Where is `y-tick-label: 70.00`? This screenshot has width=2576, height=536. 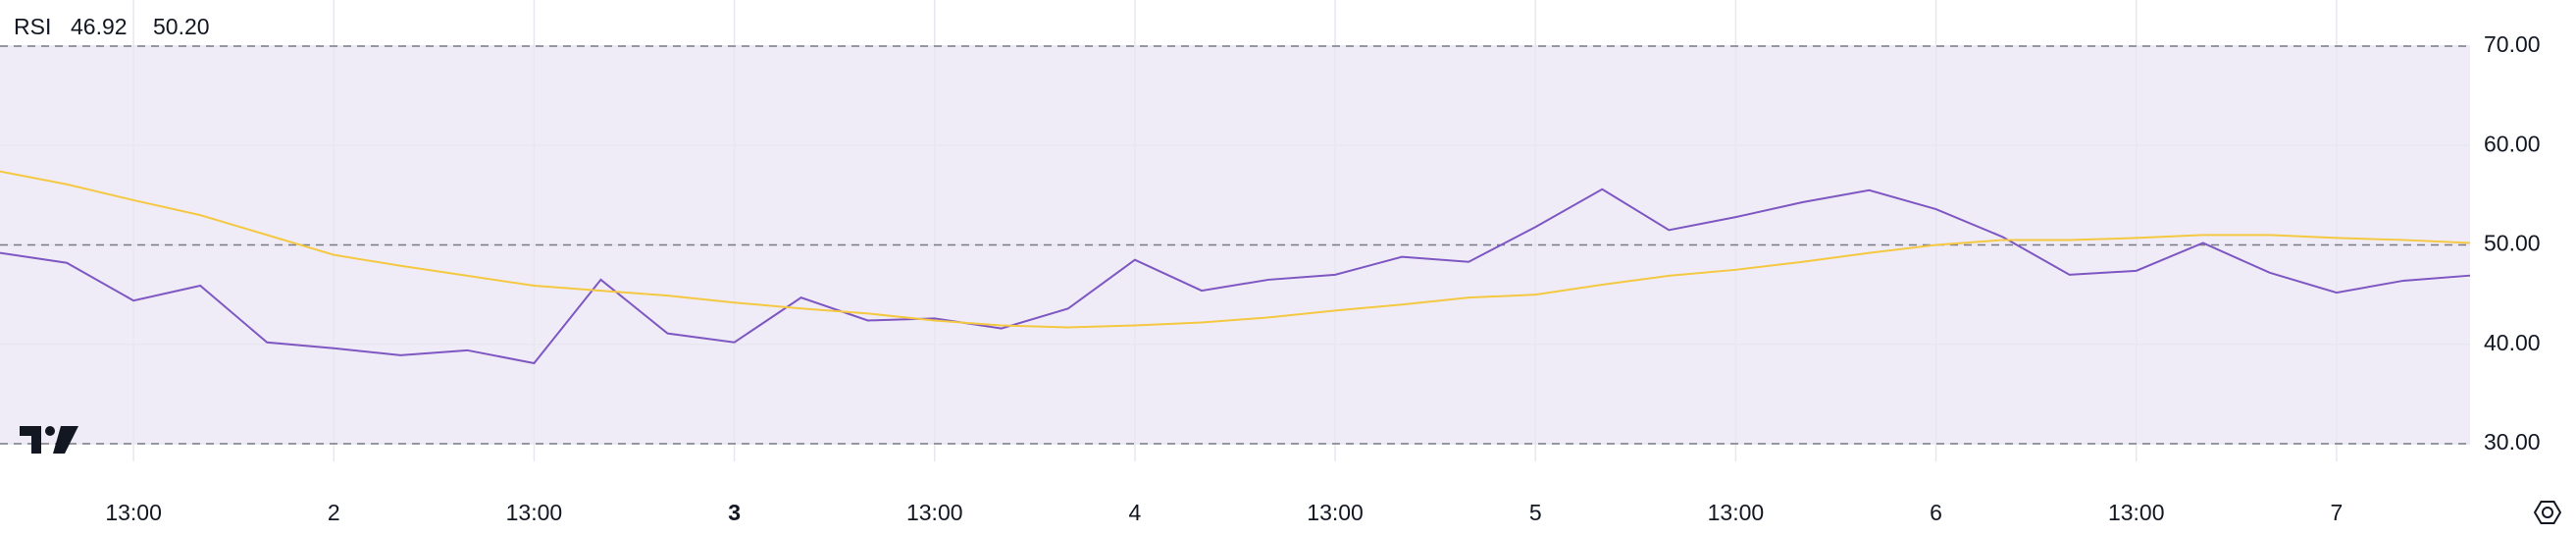
y-tick-label: 70.00 is located at coordinates (2512, 44).